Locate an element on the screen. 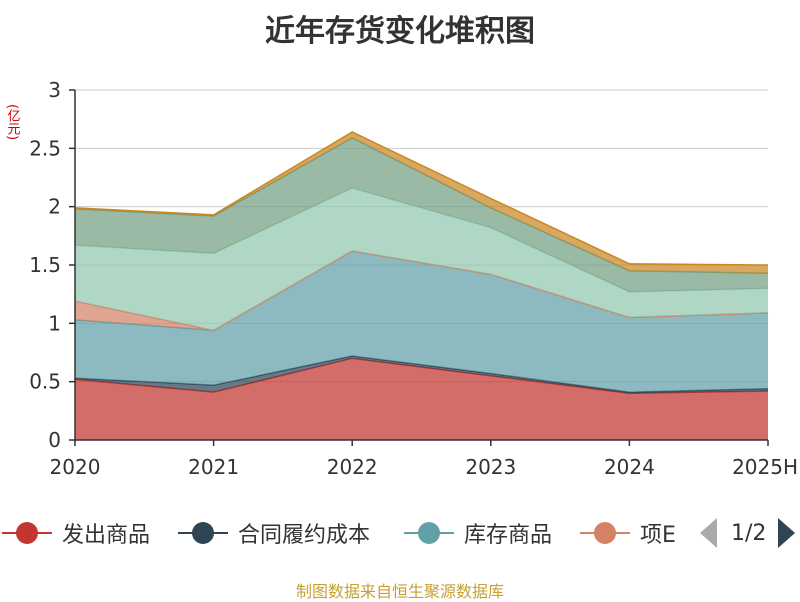 This screenshot has height=602, width=800. y-tick-label: 3 is located at coordinates (54, 90).